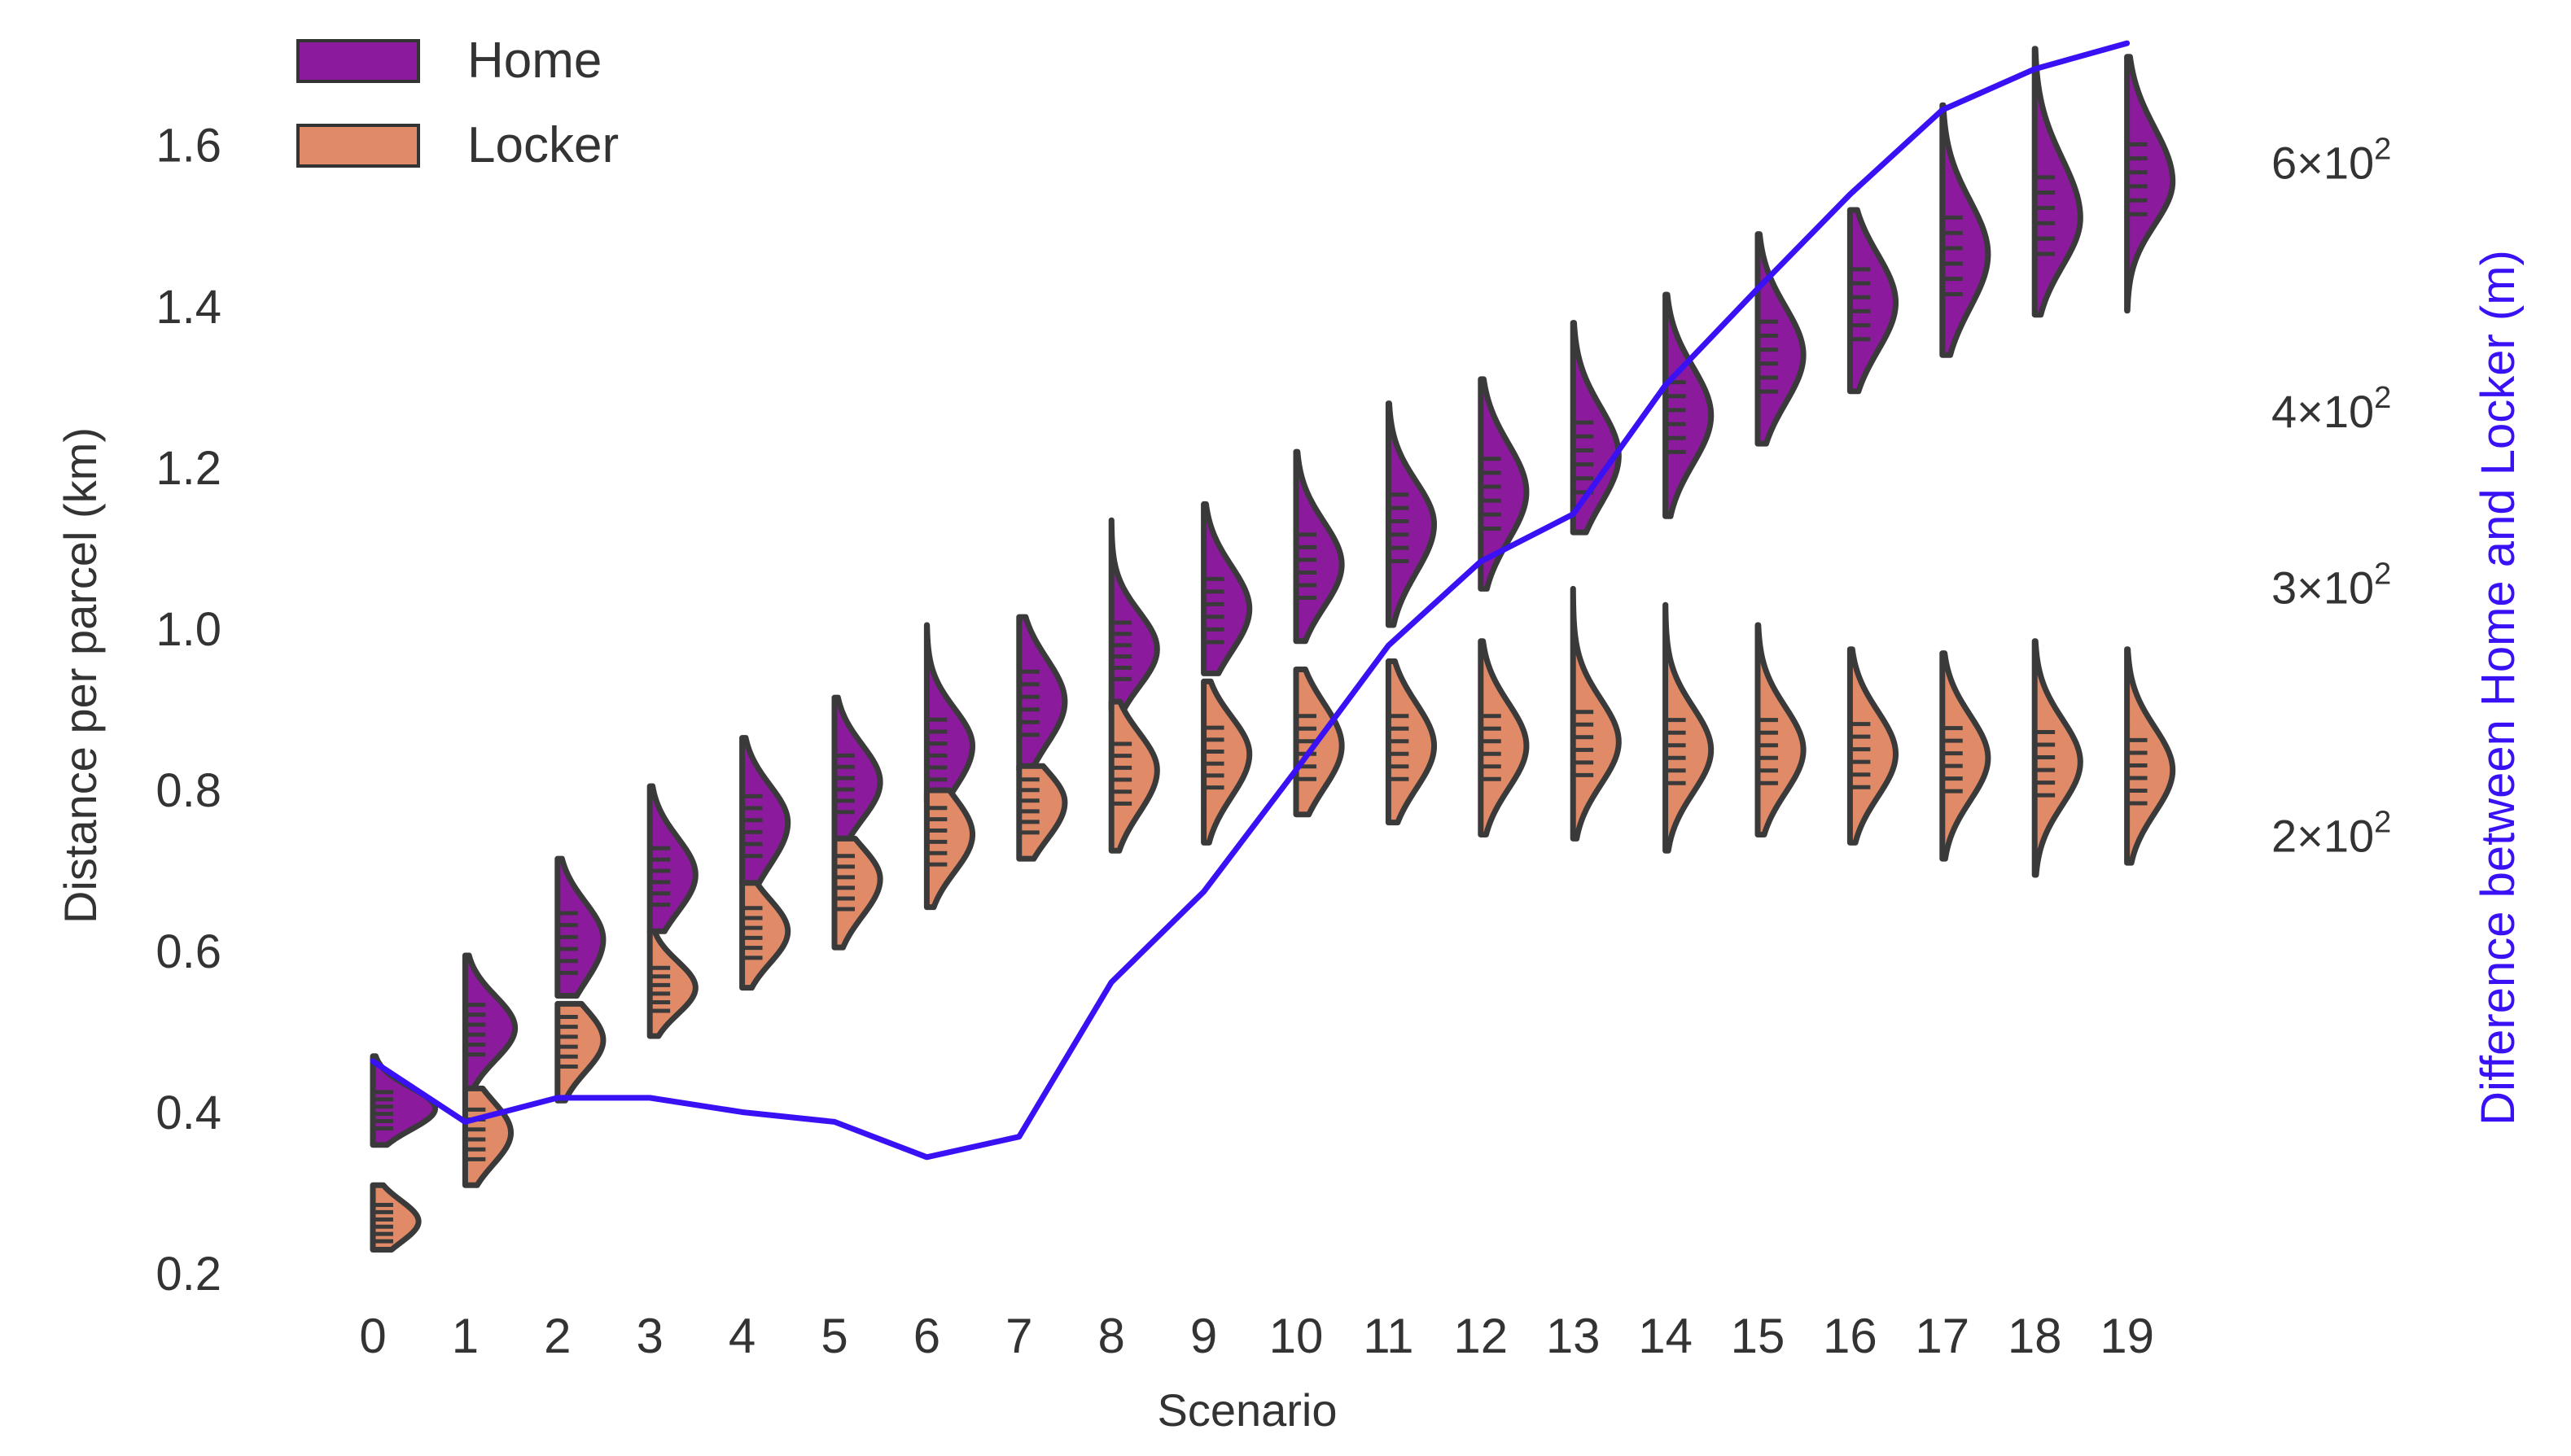 This screenshot has width=2571, height=1456. I want to click on y-tick-label: 0.8, so click(188, 790).